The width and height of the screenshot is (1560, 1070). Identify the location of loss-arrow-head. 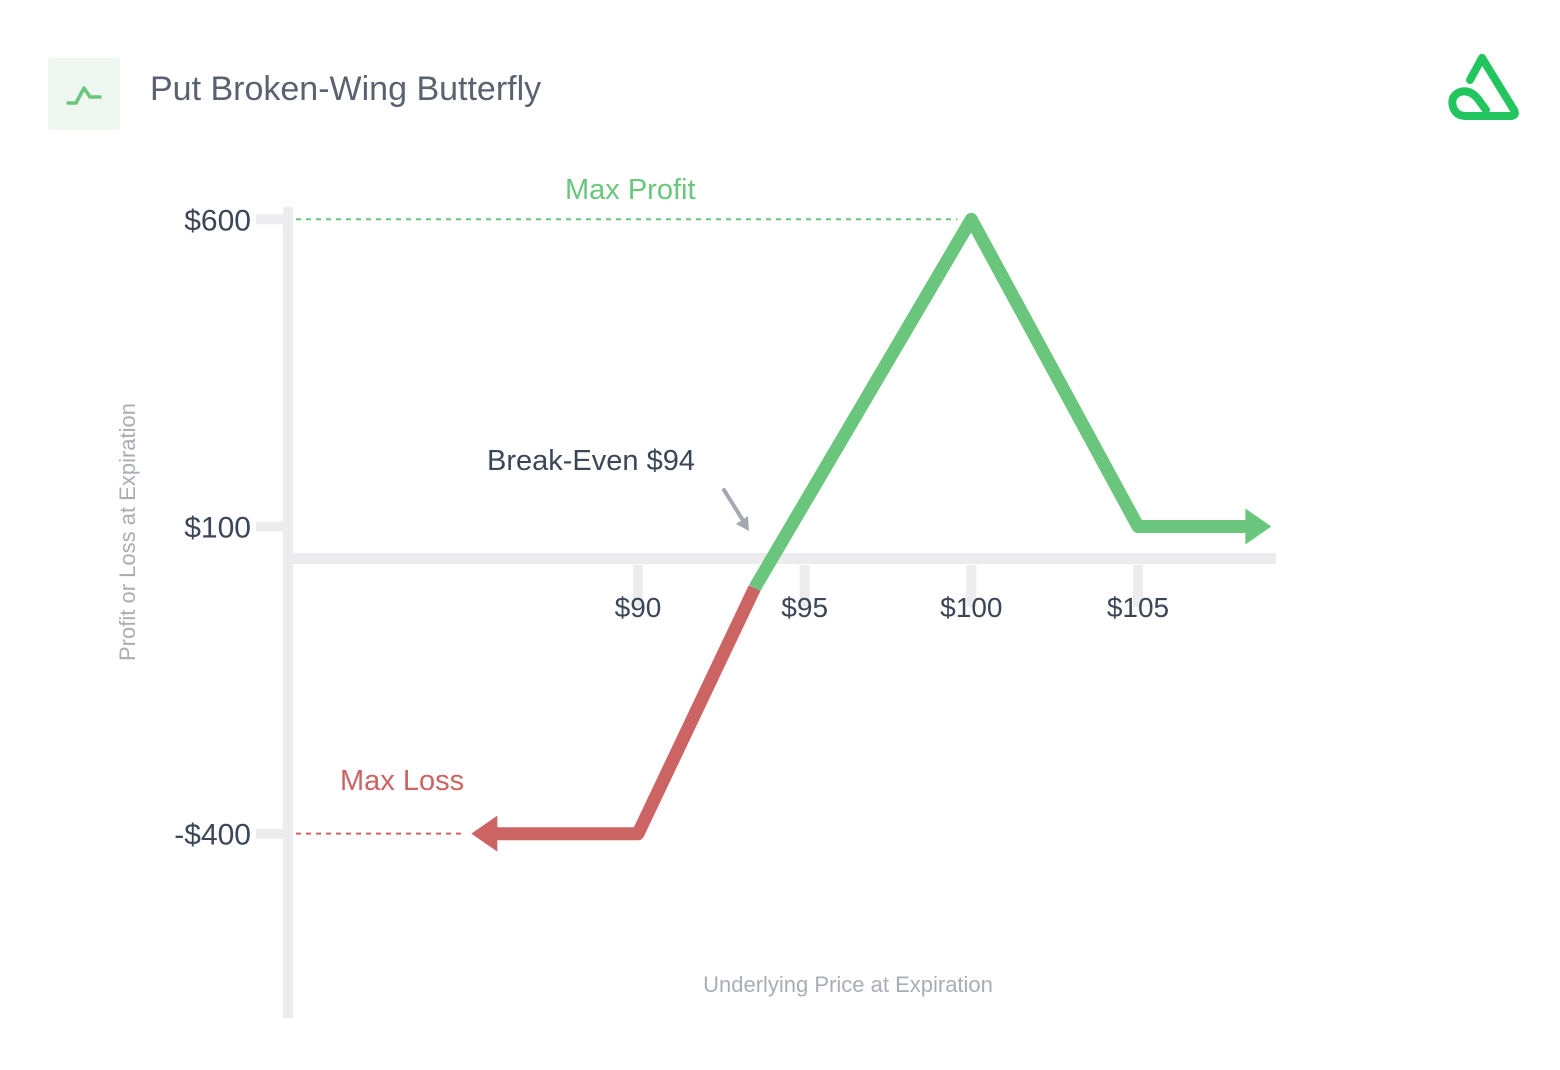
(484, 833).